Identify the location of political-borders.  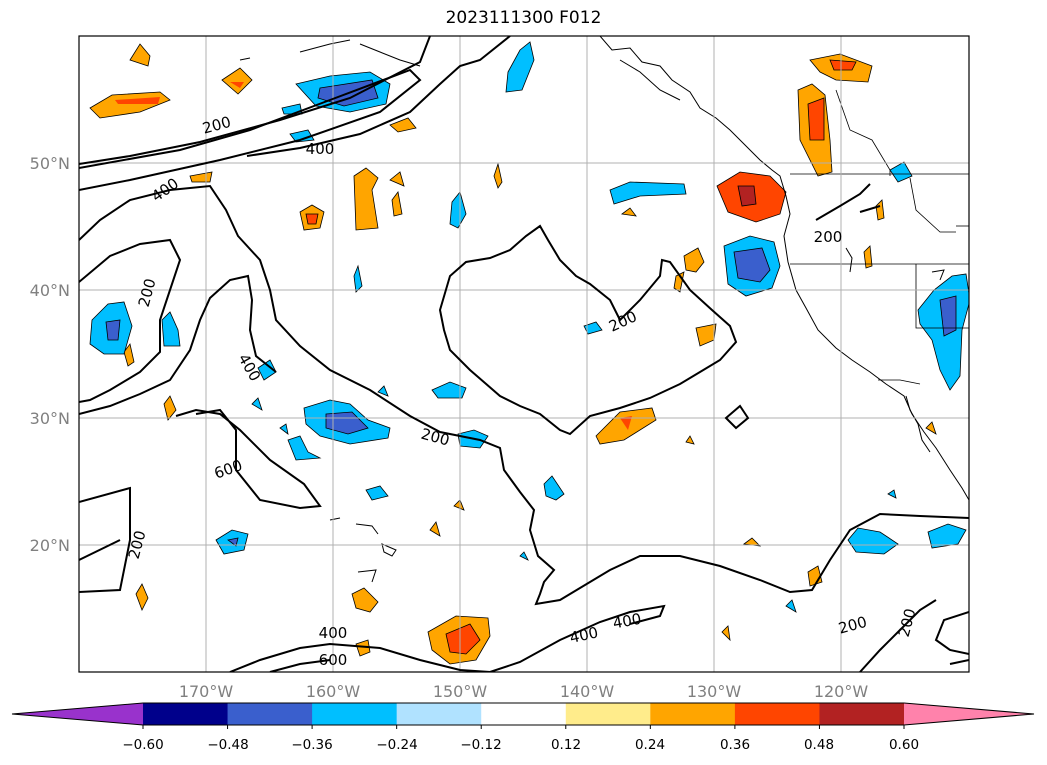
(879, 237).